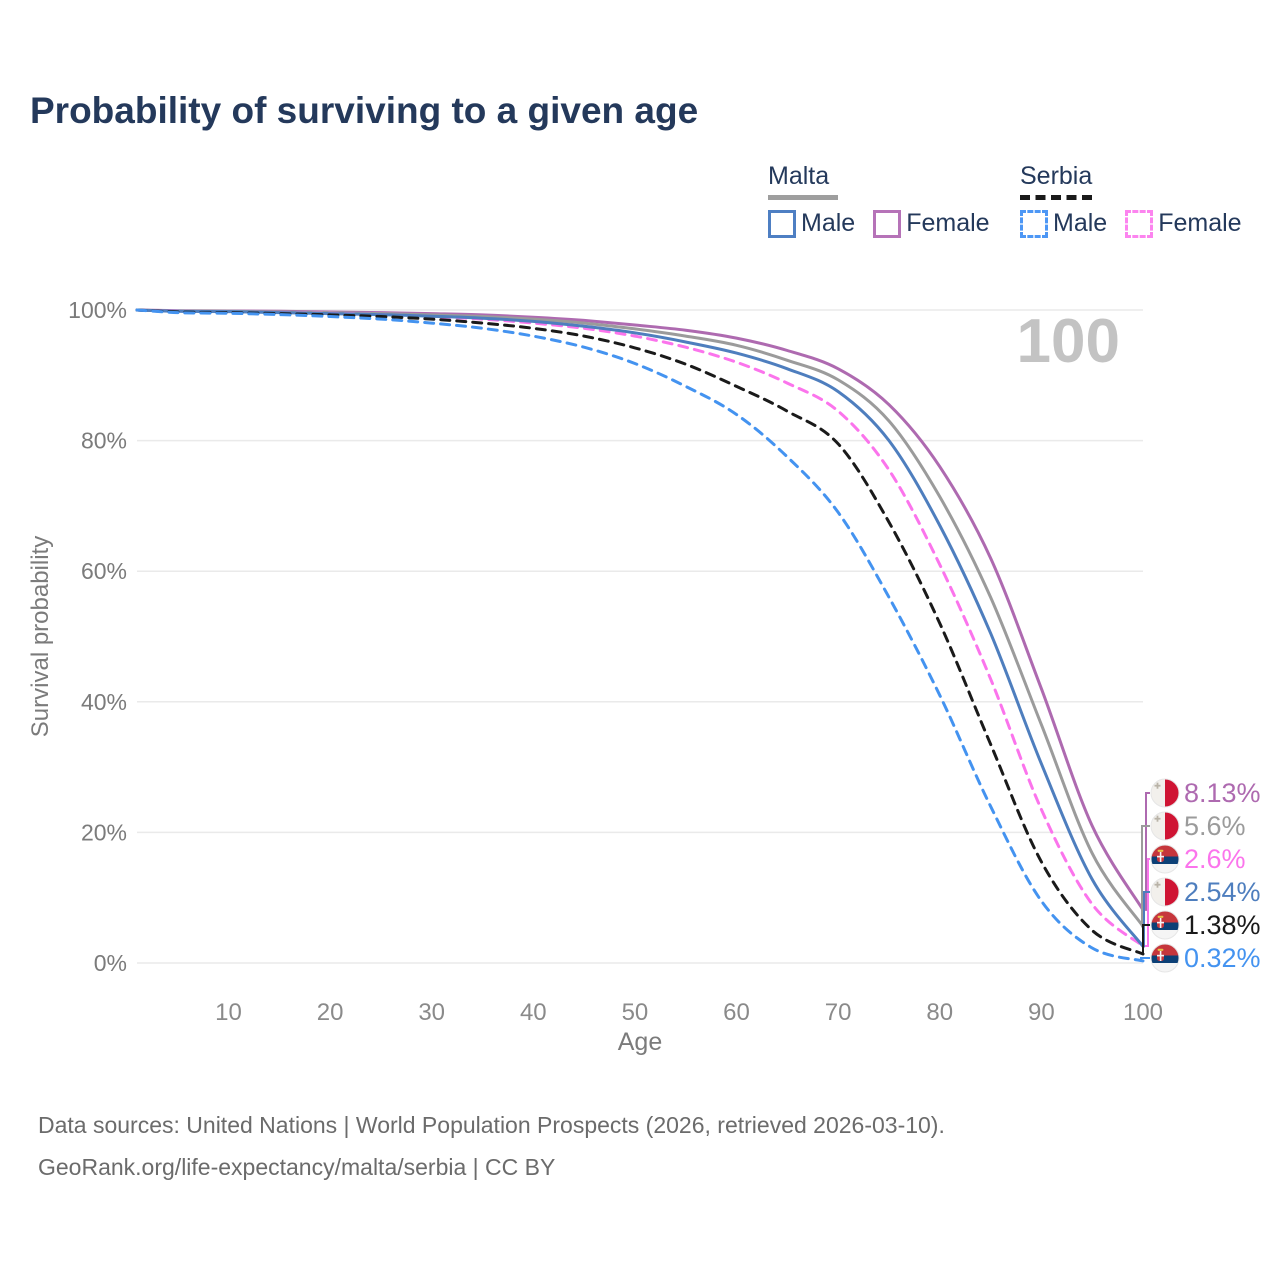 Image resolution: width=1280 pixels, height=1280 pixels. Describe the element at coordinates (1080, 223) in the screenshot. I see `legend-label-serbia-male: Male` at that location.